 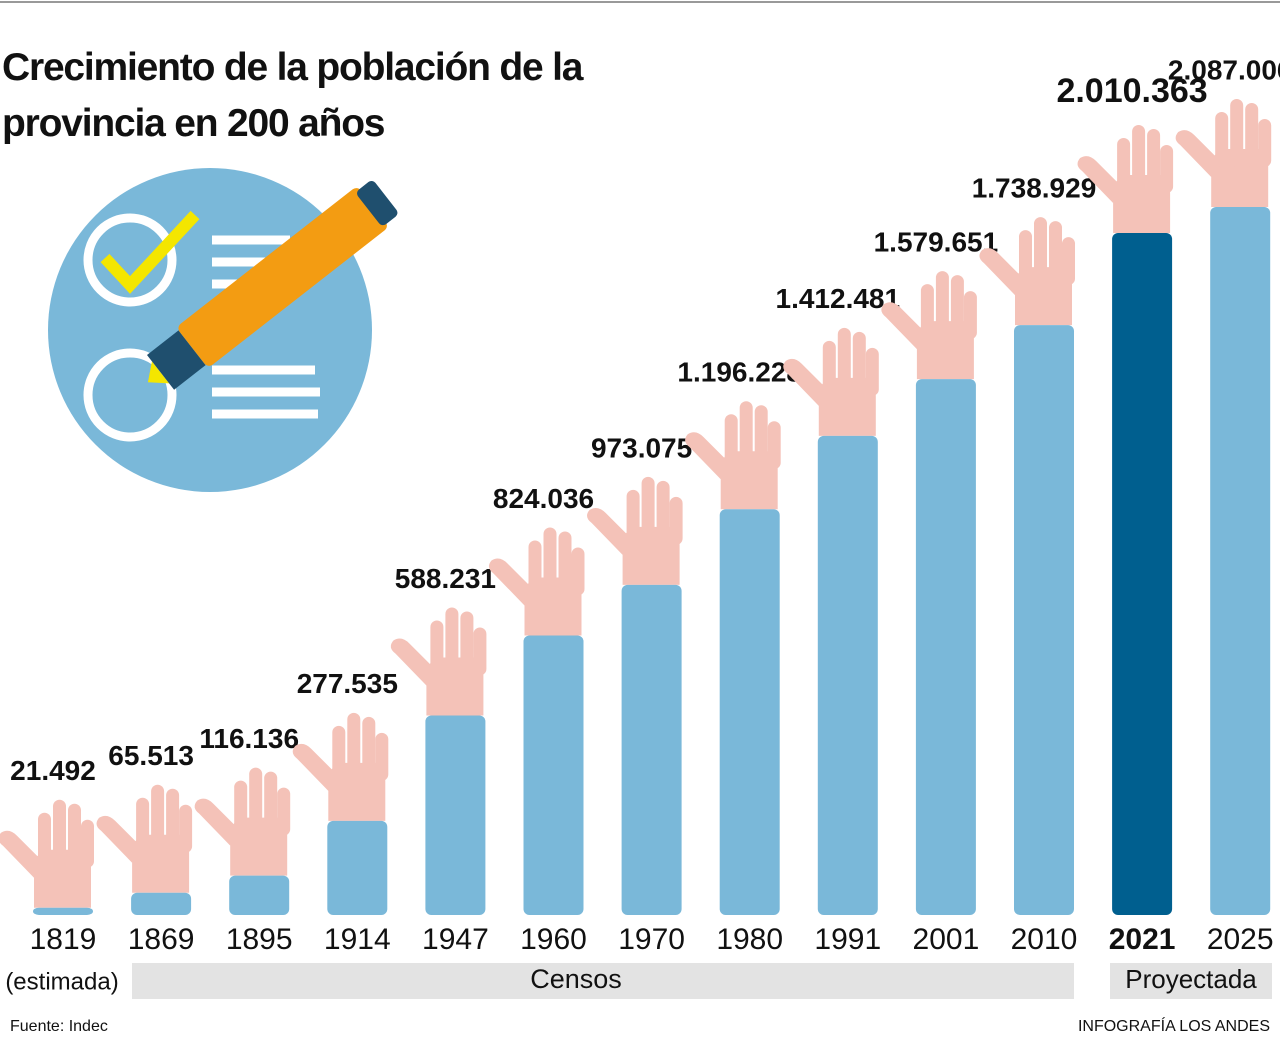 What do you see at coordinates (161, 939) in the screenshot?
I see `x-tick-label: 1869` at bounding box center [161, 939].